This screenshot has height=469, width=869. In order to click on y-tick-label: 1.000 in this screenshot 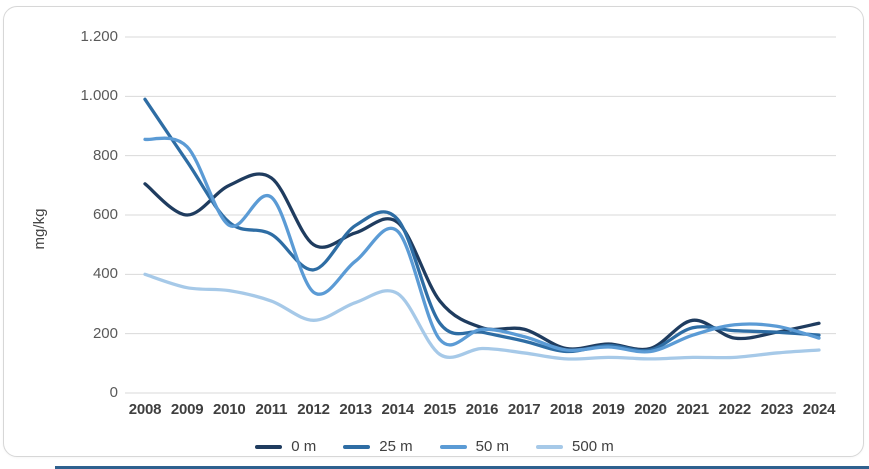, I will do `click(99, 96)`.